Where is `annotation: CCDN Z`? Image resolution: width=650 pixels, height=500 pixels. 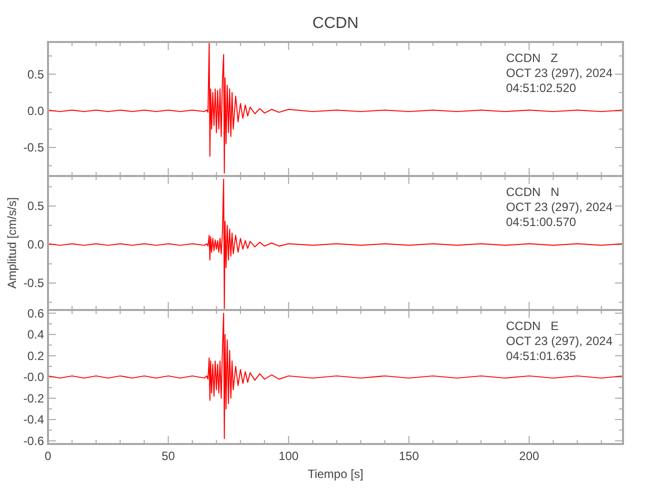 annotation: CCDN Z is located at coordinates (532, 58).